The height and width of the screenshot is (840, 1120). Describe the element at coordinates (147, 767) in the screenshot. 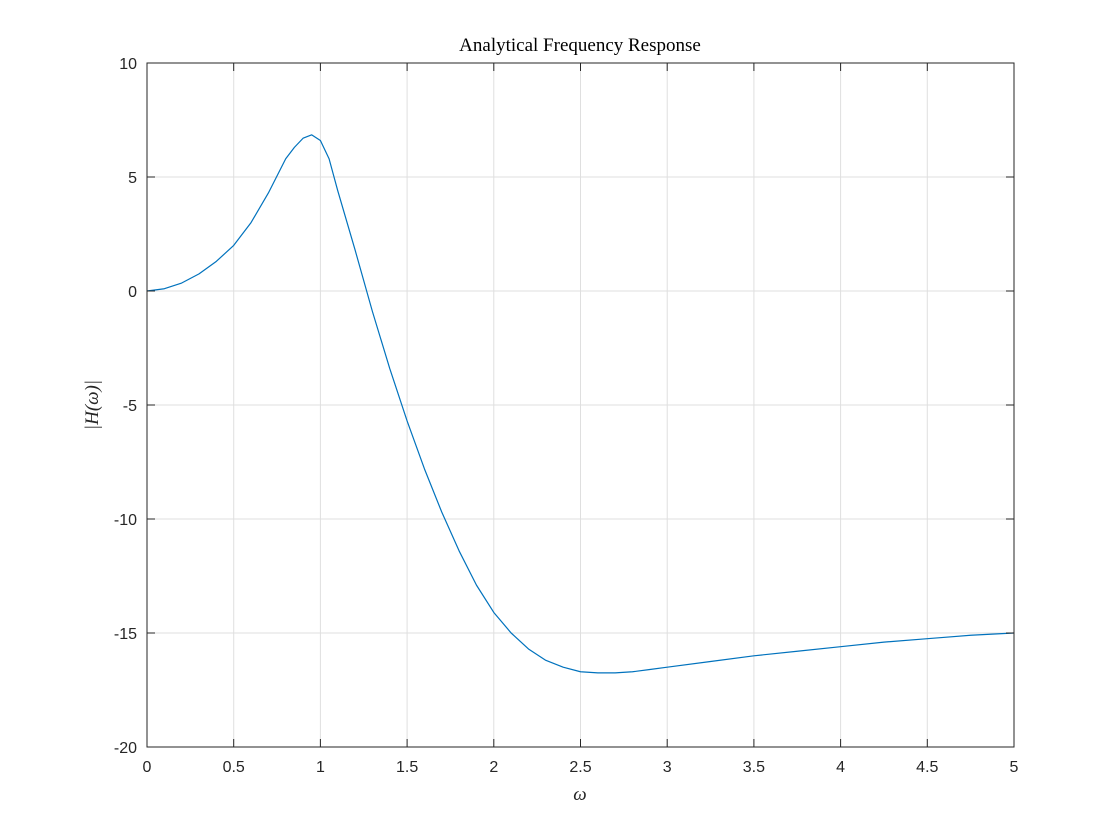

I see `x-tick-label: 0` at that location.